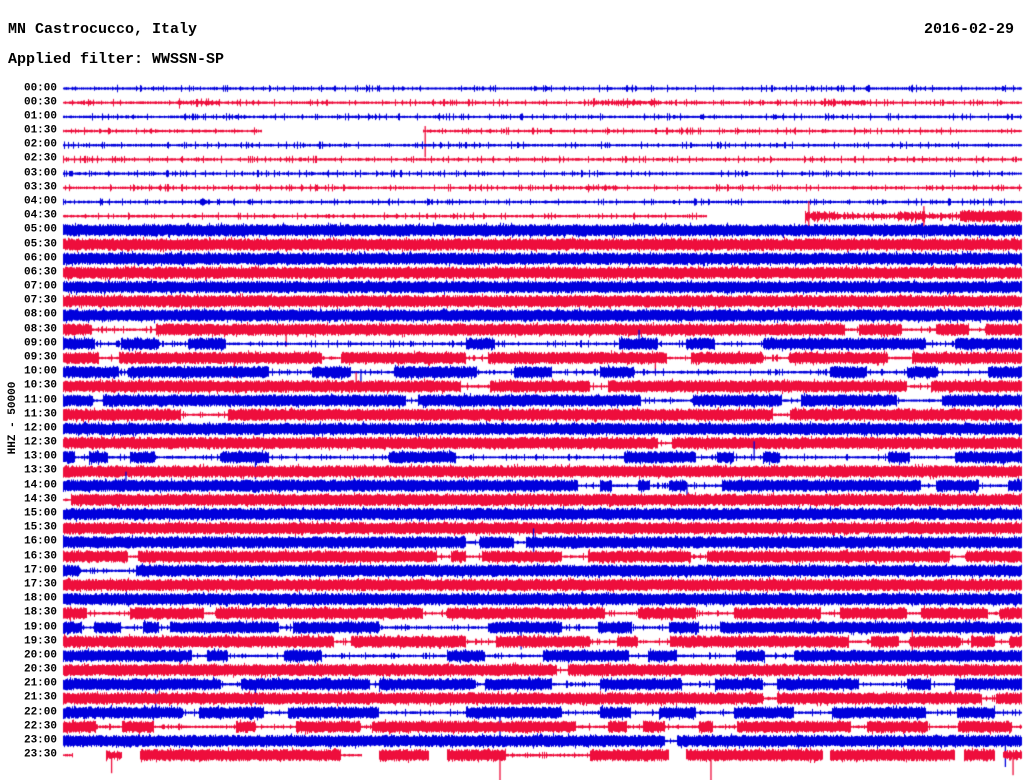  What do you see at coordinates (40, 570) in the screenshot?
I see `time-label-1700: 17:00` at bounding box center [40, 570].